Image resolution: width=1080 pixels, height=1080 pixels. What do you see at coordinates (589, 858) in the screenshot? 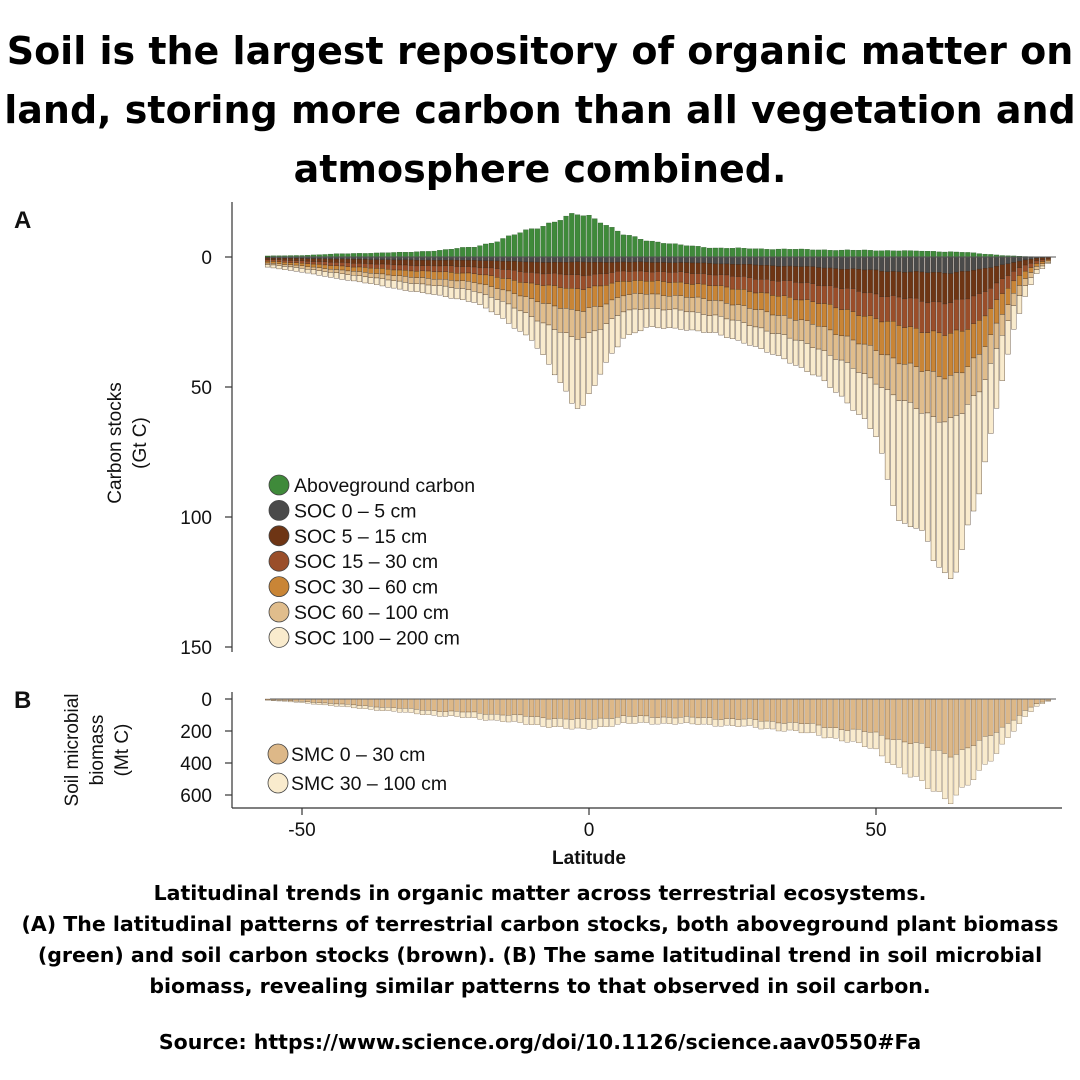
I see `x-axis-label: Latitude` at bounding box center [589, 858].